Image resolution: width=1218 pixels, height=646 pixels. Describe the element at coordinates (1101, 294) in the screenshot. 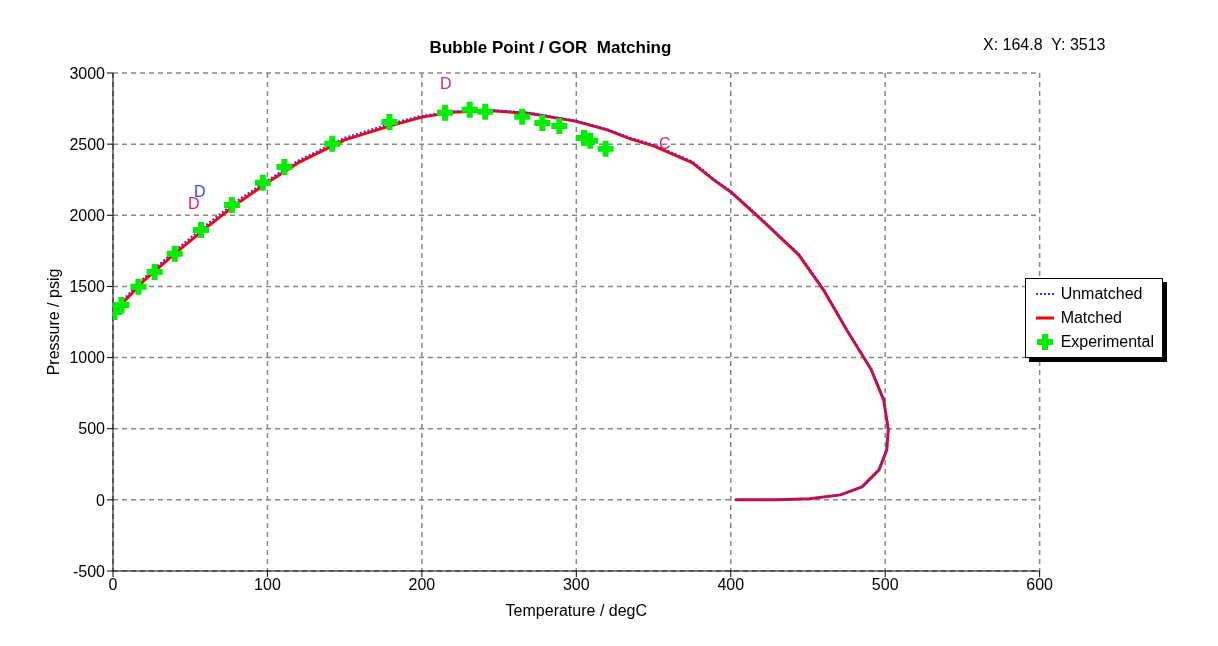

I see `legend-label: Unmatched` at that location.